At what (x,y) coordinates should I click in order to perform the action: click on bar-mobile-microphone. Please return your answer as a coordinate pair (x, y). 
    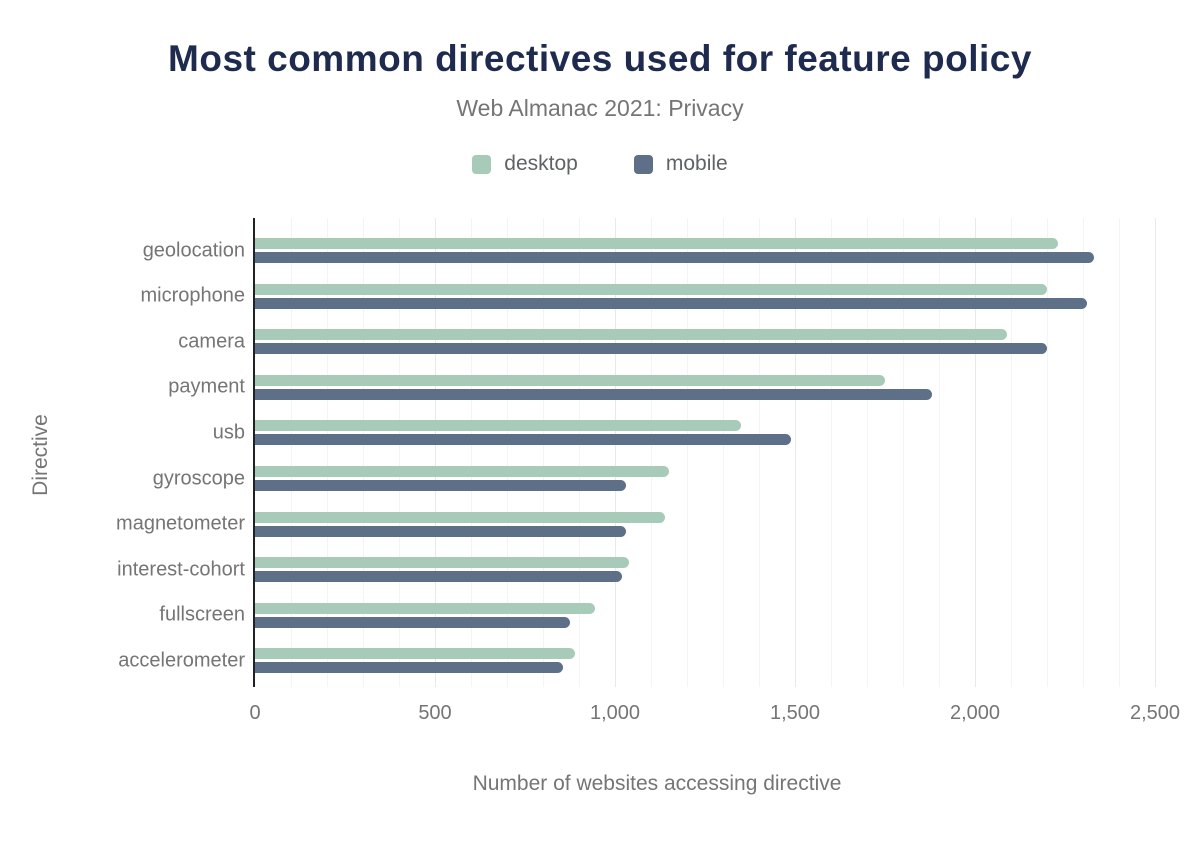
    Looking at the image, I should click on (671, 303).